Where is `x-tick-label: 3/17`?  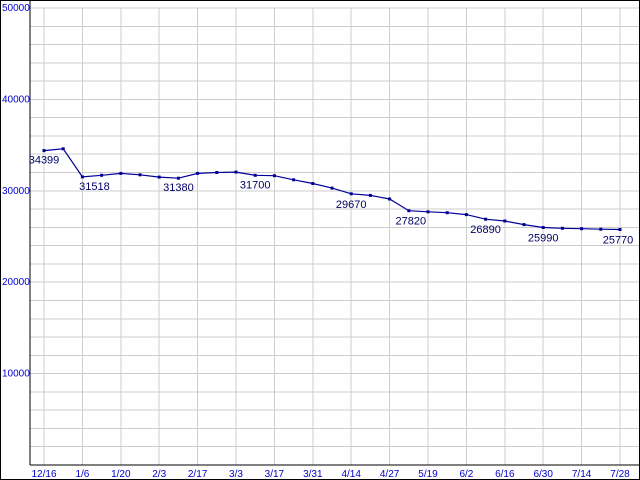 x-tick-label: 3/17 is located at coordinates (275, 474).